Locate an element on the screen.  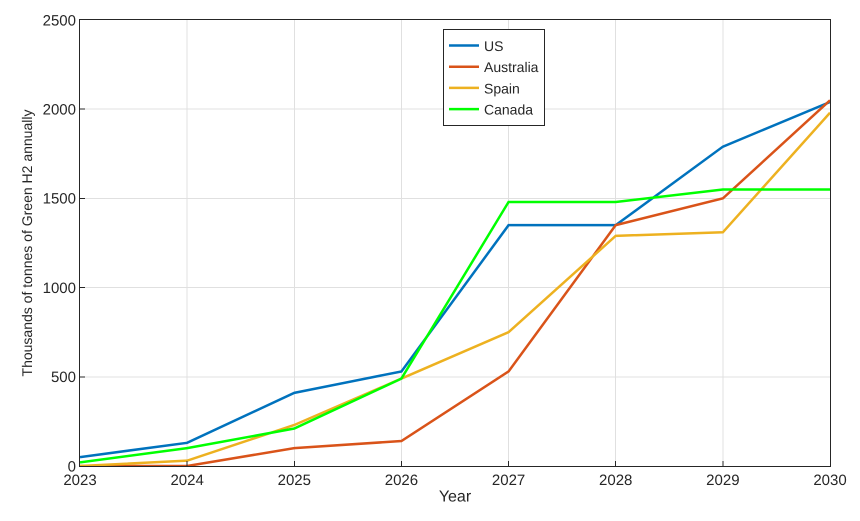
y-tick-label: 2000 is located at coordinates (59, 109).